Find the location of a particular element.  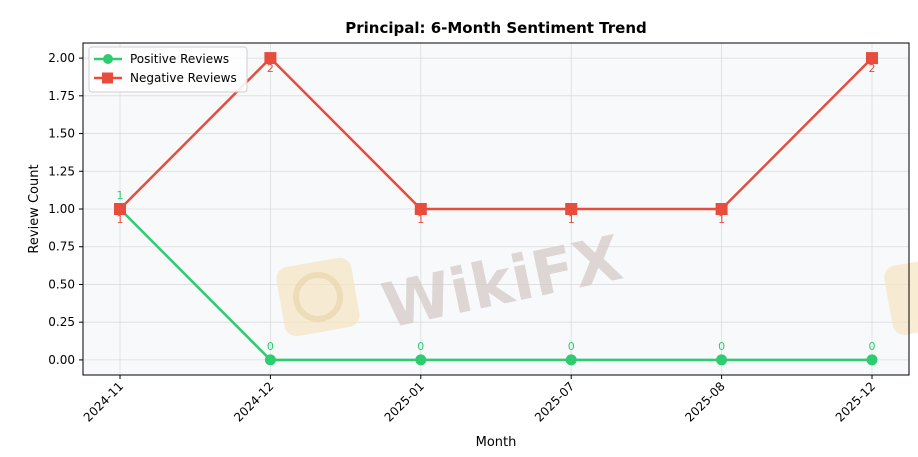

legend-label: Positive Reviews is located at coordinates (179, 59).